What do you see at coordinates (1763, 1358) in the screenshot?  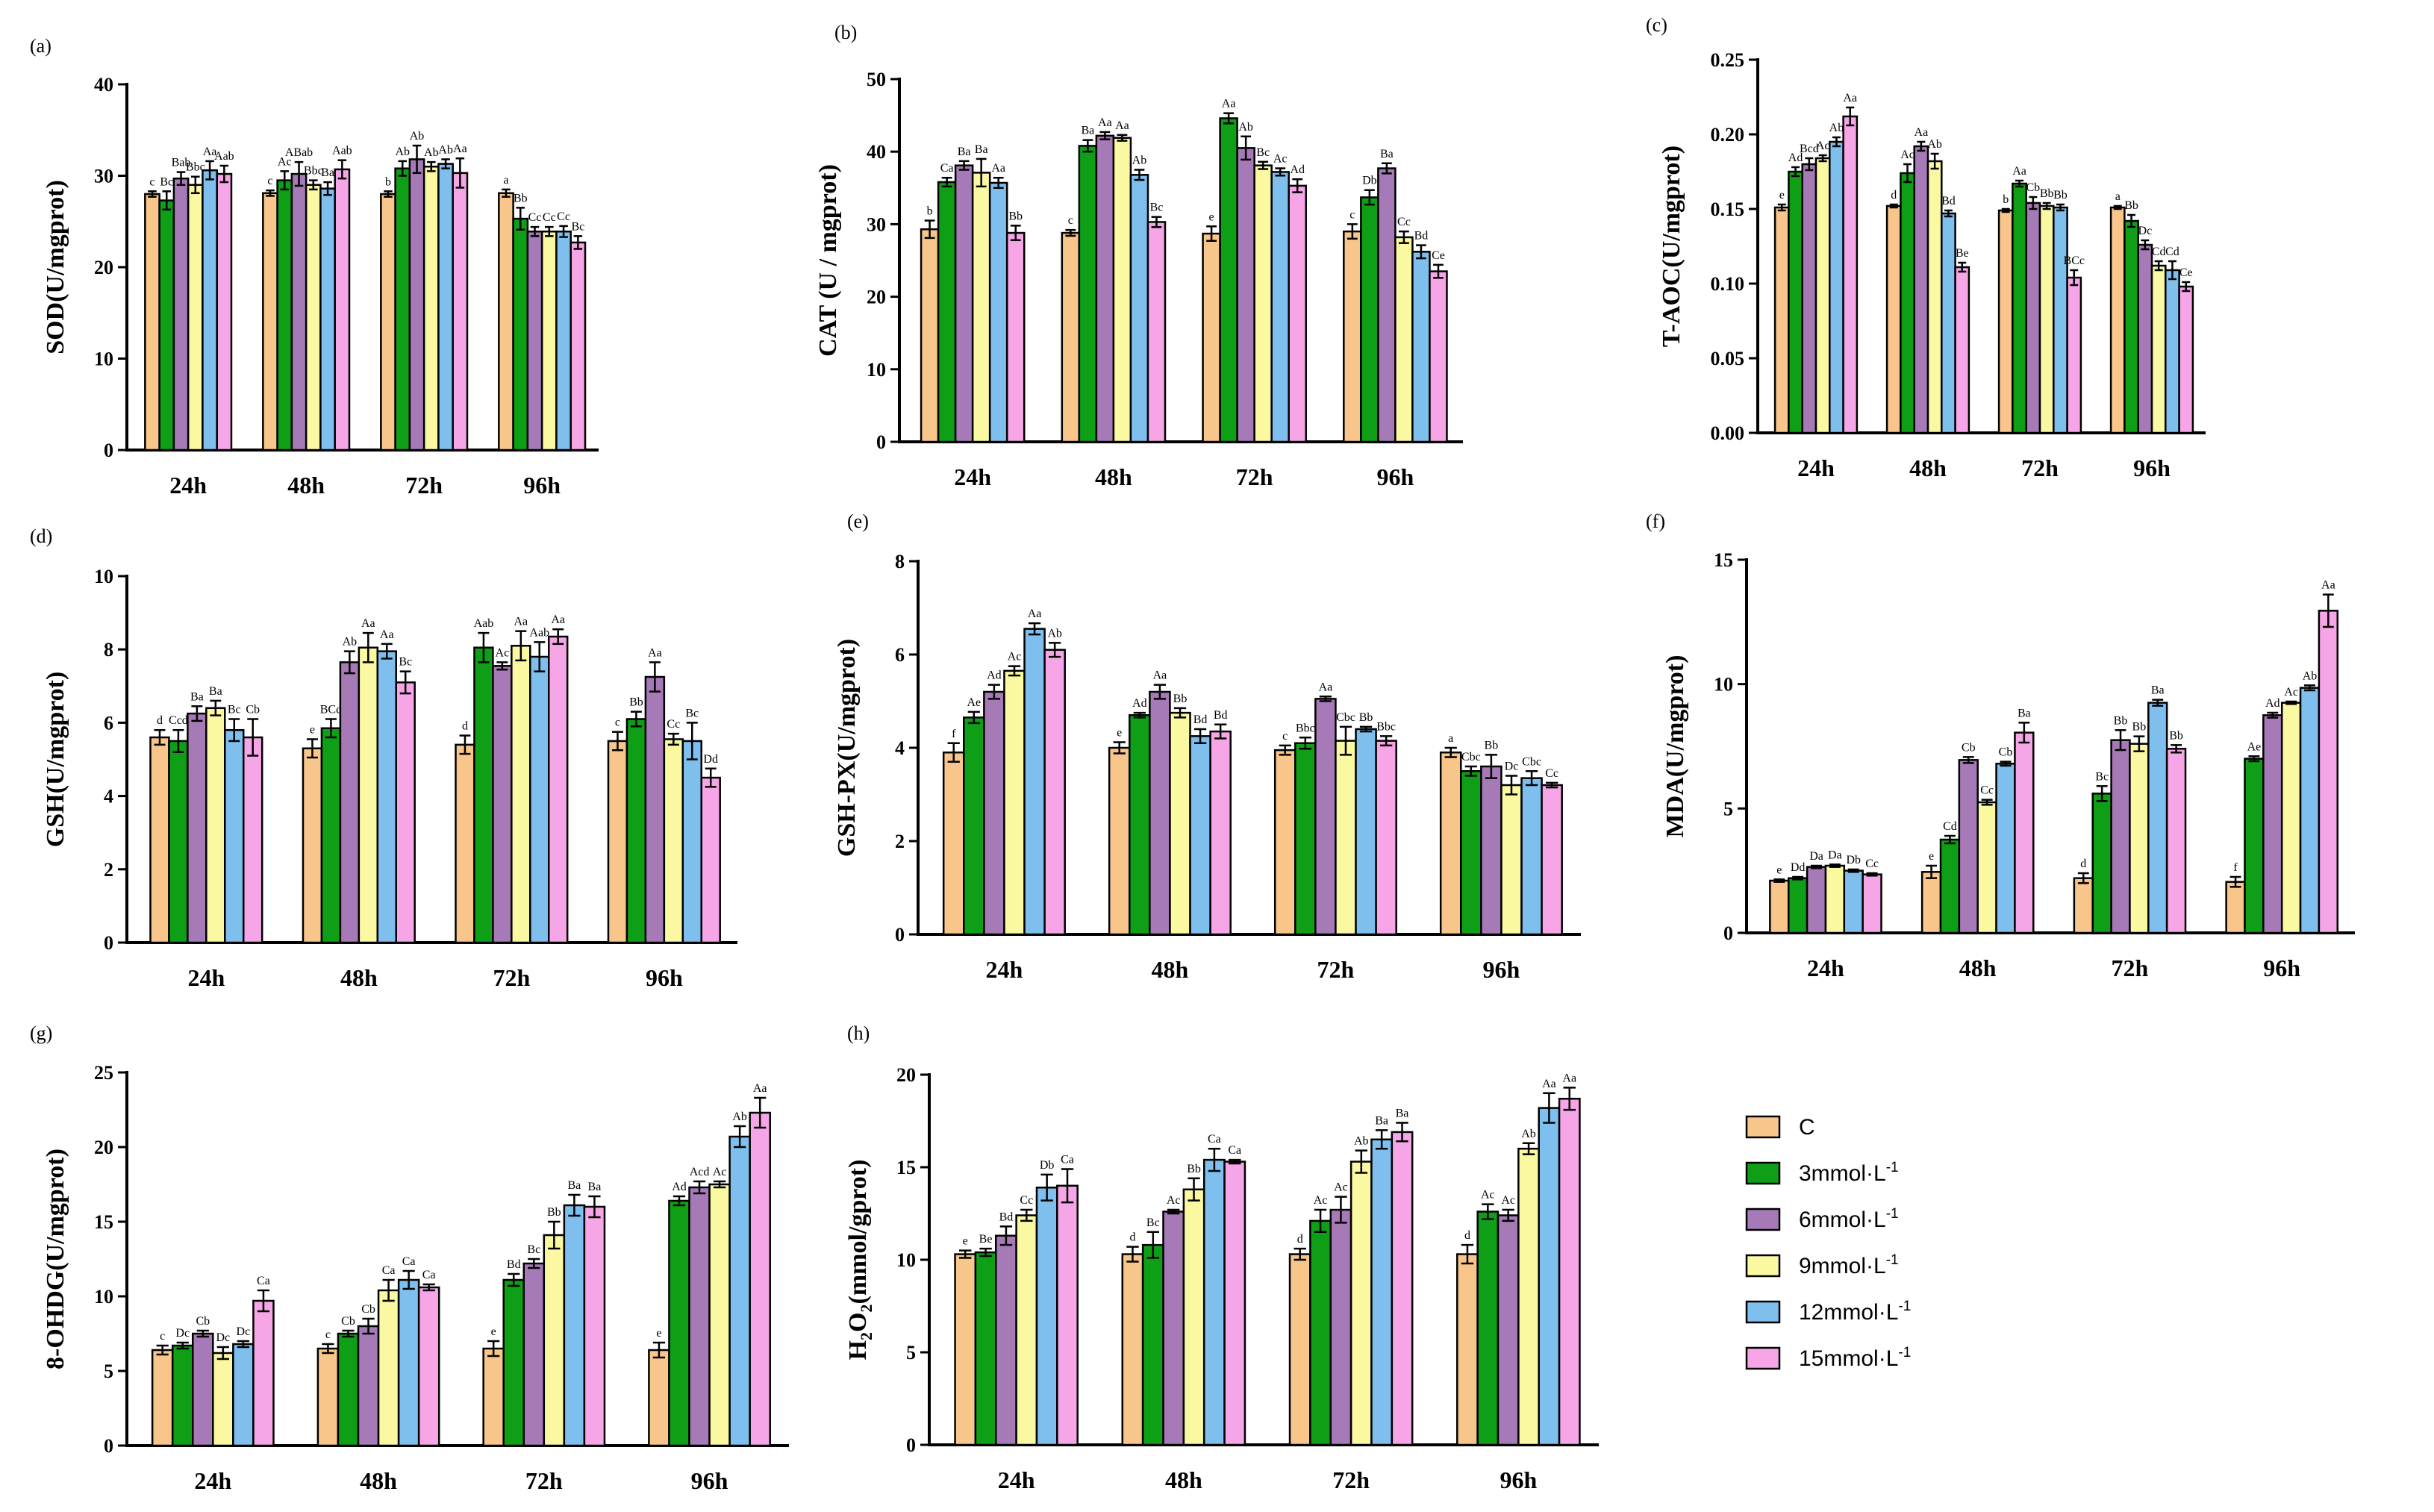 I see `legend-swatch` at bounding box center [1763, 1358].